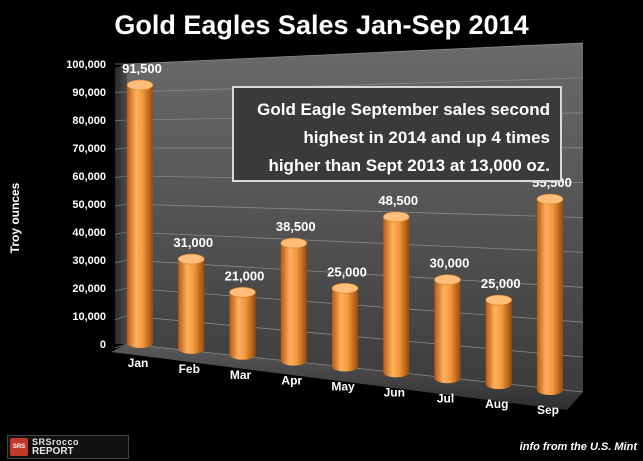 The width and height of the screenshot is (643, 461). Describe the element at coordinates (398, 200) in the screenshot. I see `data-label: 48,500` at that location.